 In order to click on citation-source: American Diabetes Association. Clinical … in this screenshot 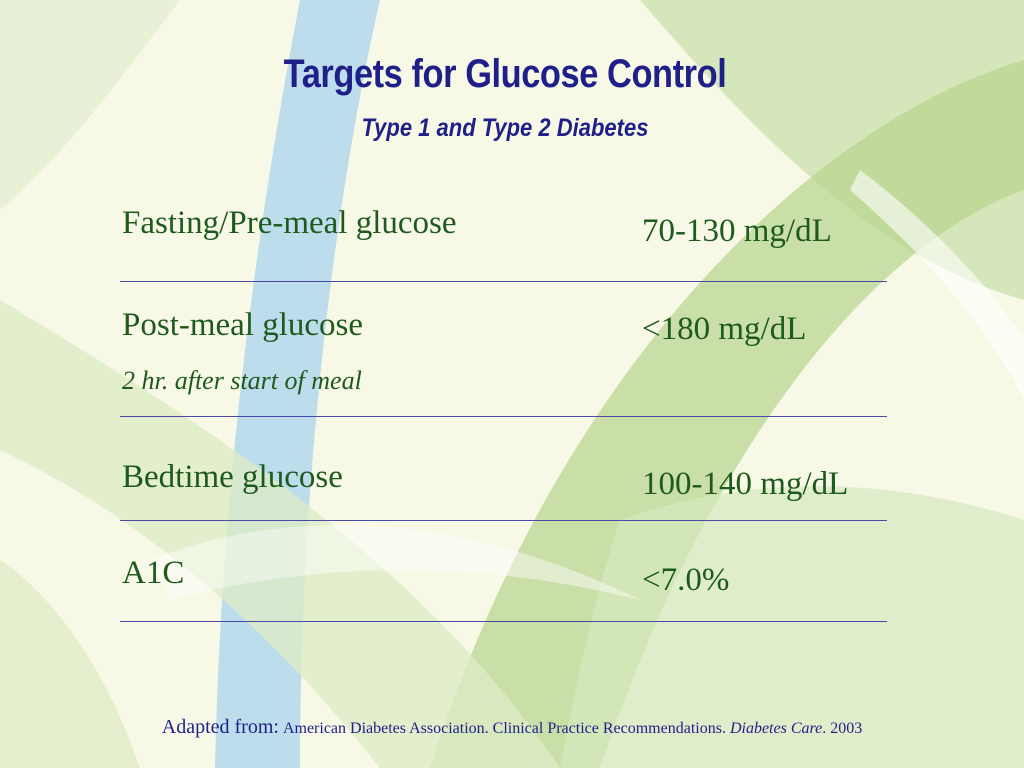, I will do `click(504, 728)`.